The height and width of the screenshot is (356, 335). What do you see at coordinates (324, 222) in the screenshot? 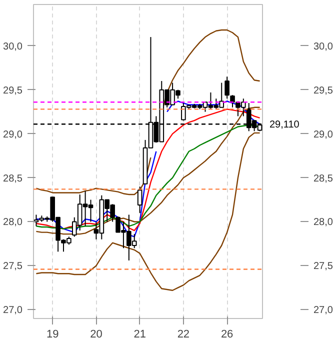
I see `y2-tick-label: 28,0` at bounding box center [324, 222].